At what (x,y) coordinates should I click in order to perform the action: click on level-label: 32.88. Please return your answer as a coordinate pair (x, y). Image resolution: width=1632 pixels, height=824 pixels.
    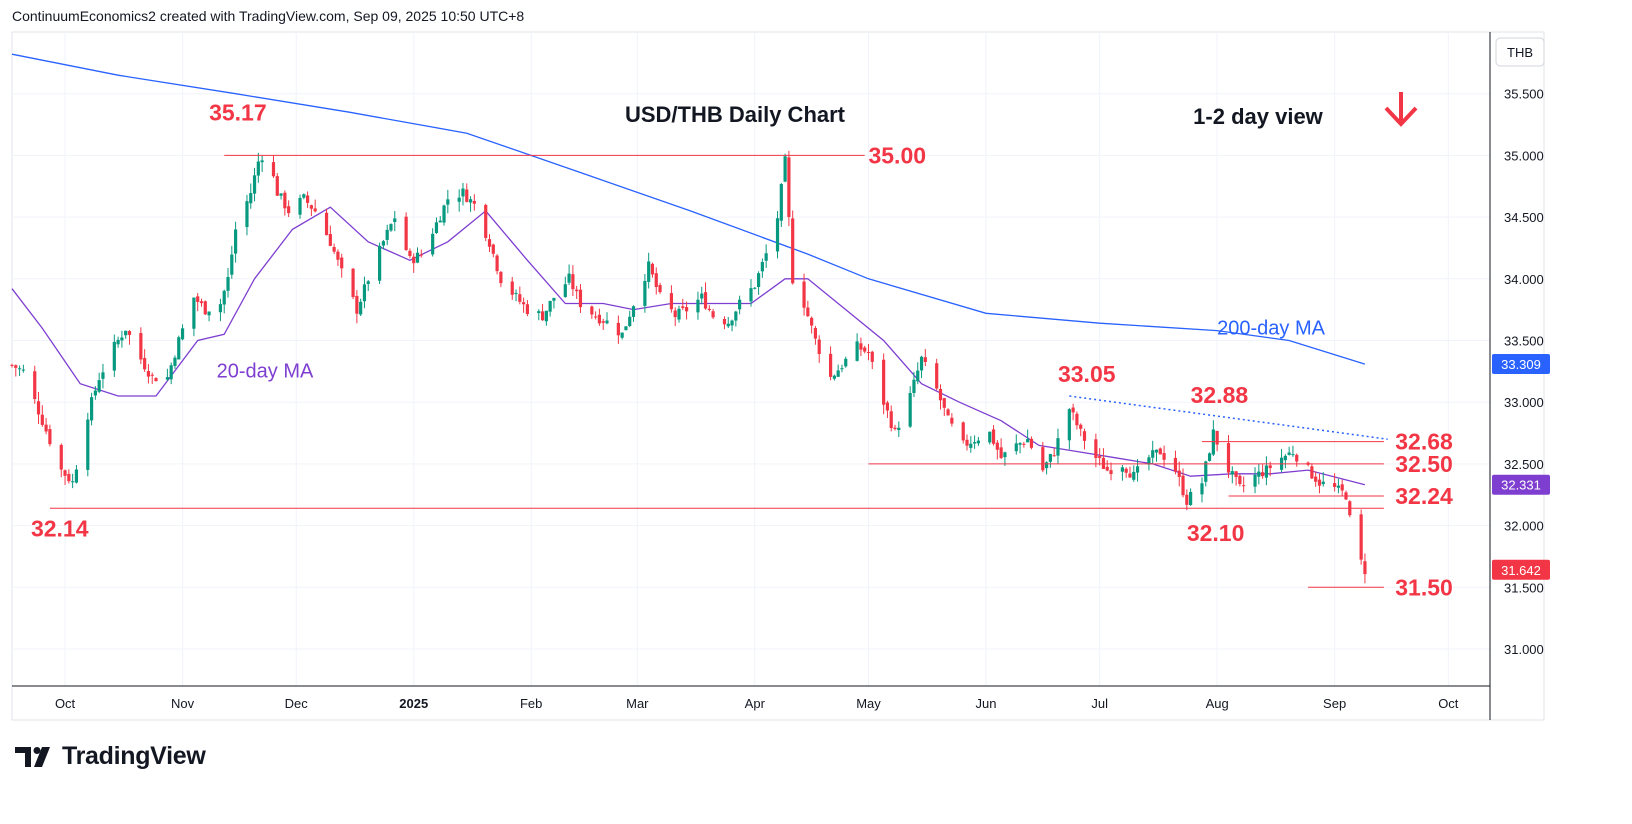
    Looking at the image, I should click on (1220, 395).